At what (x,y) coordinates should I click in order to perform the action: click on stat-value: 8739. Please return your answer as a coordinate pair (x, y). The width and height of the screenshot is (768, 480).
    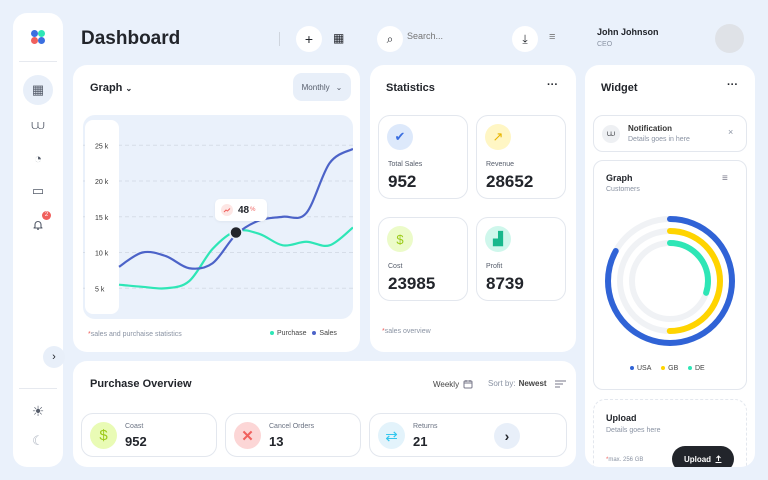
    Looking at the image, I should click on (505, 283).